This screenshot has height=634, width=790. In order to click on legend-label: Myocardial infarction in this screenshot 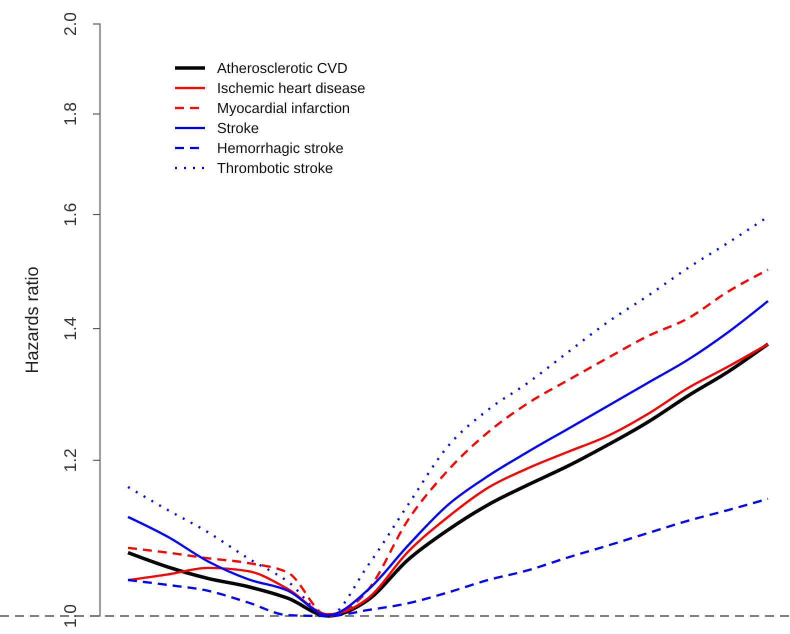, I will do `click(283, 109)`.